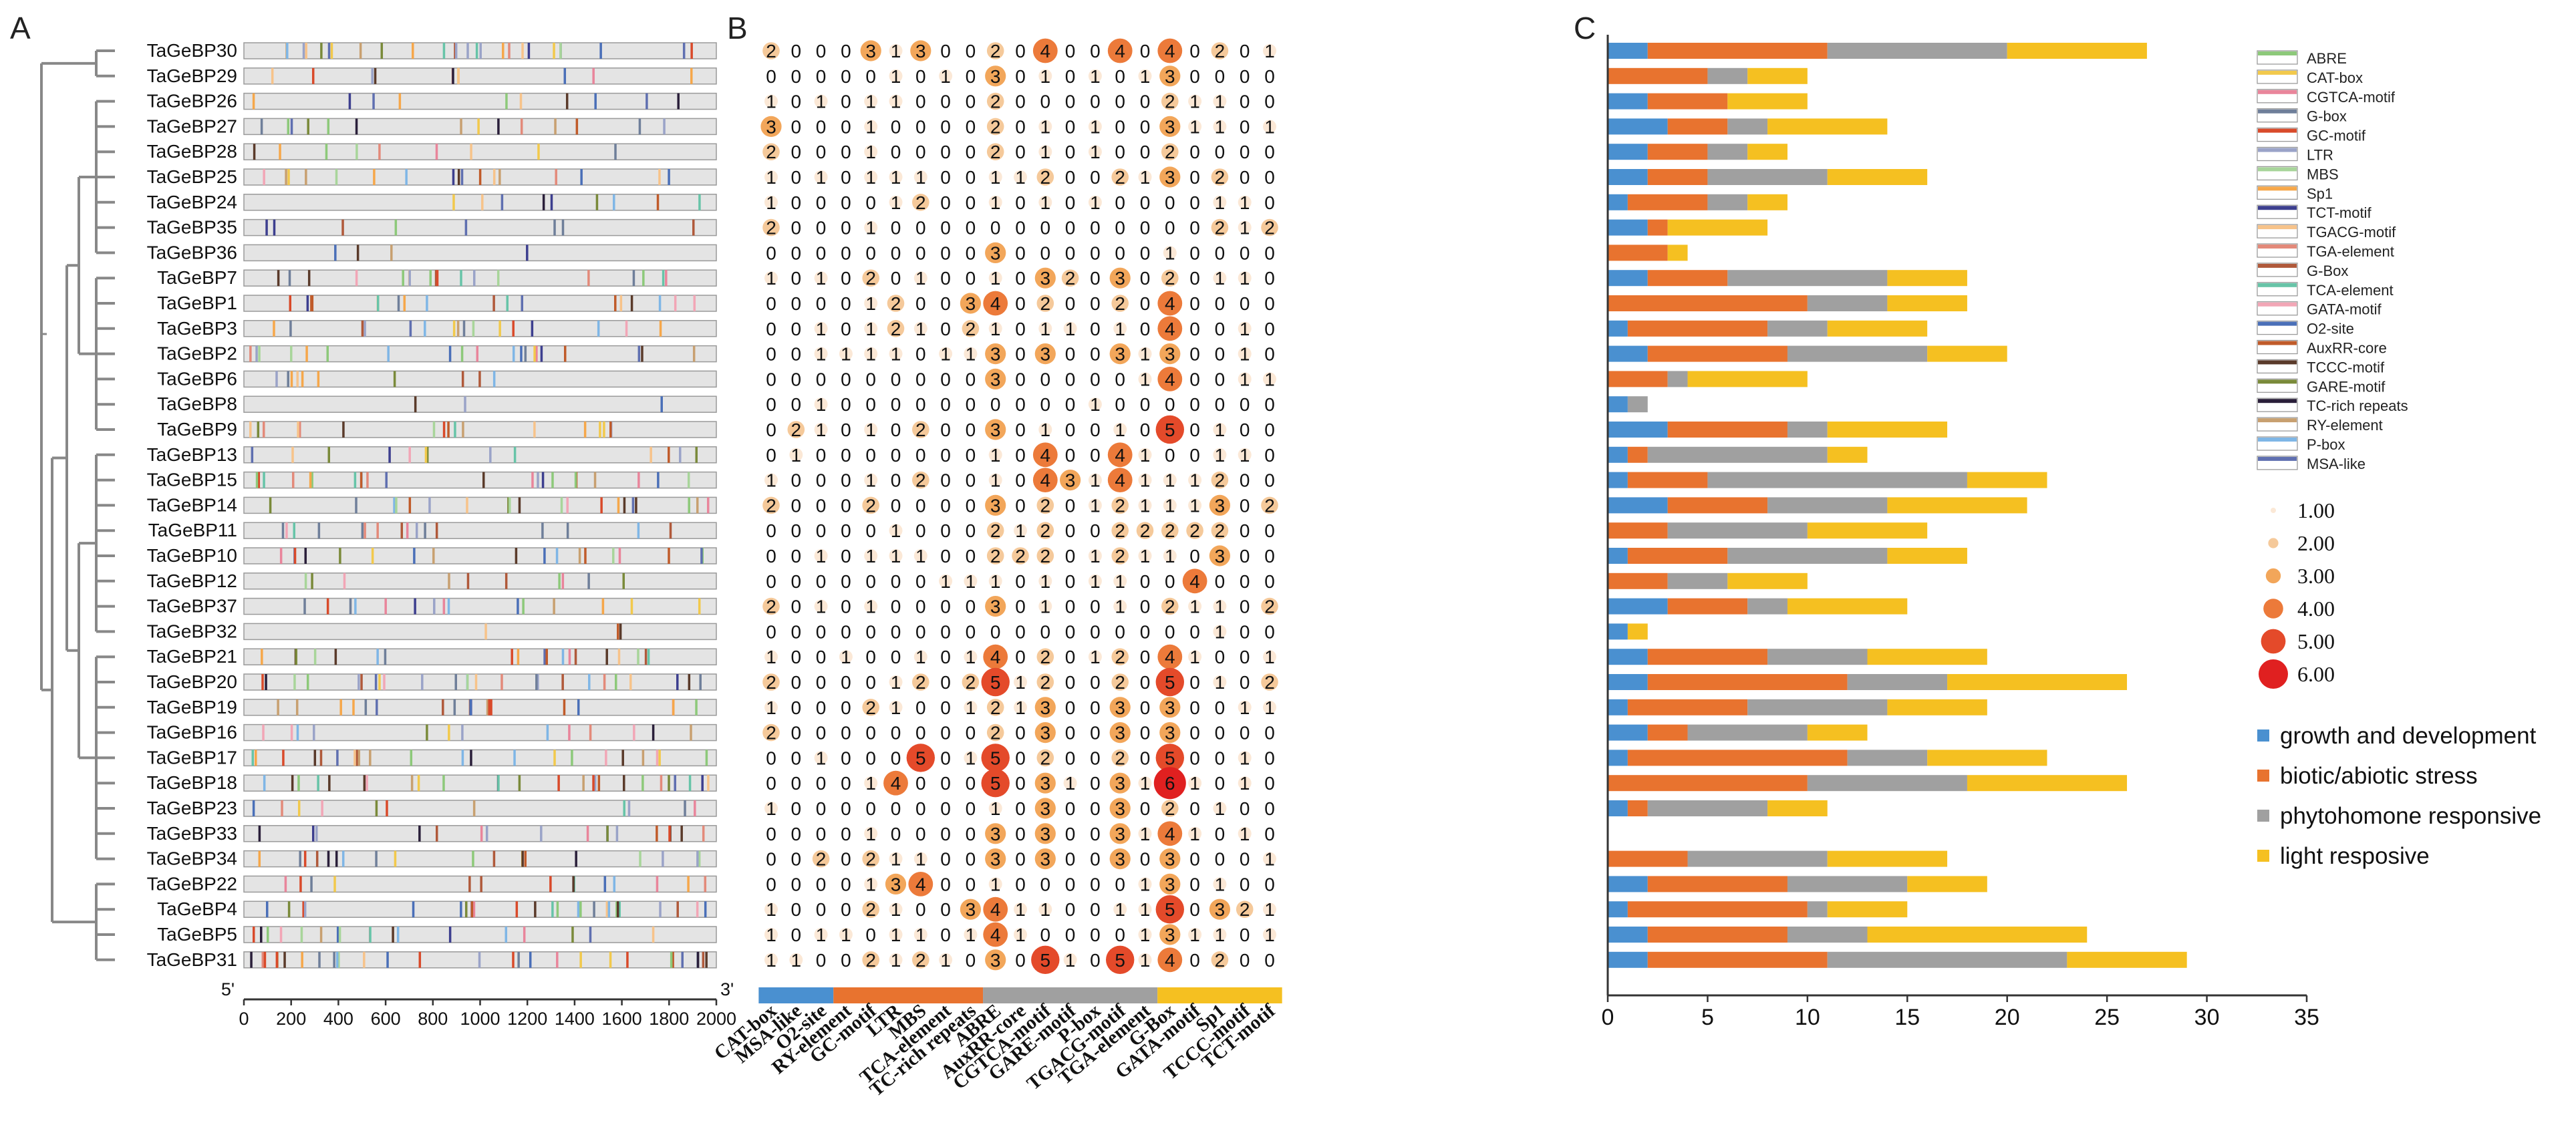  Describe the element at coordinates (2327, 117) in the screenshot. I see `legend-label: G-box` at that location.